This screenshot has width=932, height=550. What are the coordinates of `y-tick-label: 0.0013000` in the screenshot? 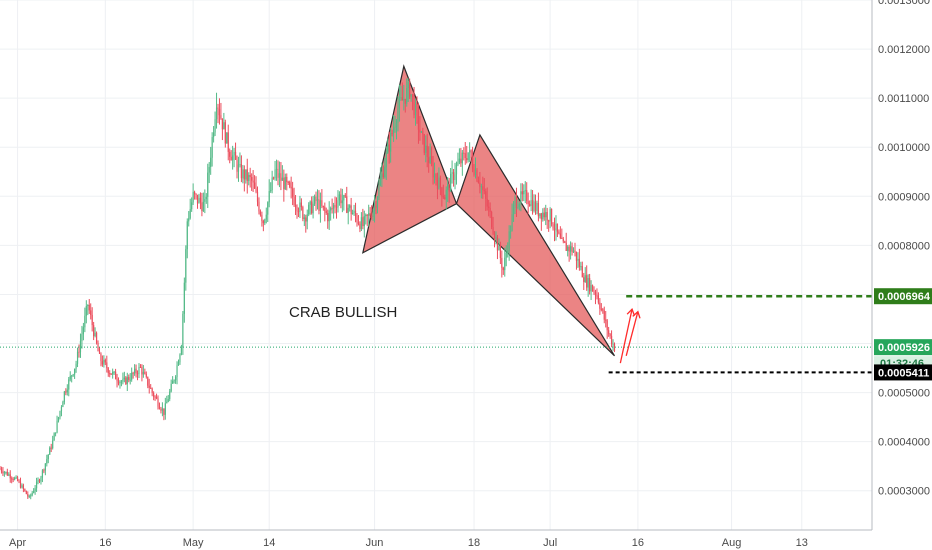 It's located at (904, 3).